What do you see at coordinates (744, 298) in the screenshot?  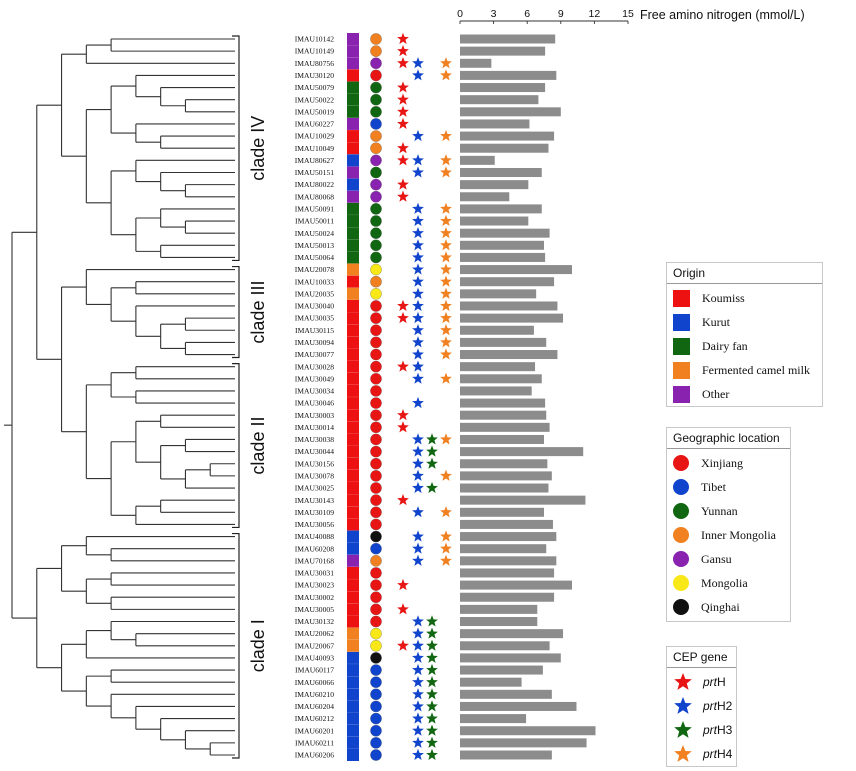 I see `legend-item: Koumiss` at bounding box center [744, 298].